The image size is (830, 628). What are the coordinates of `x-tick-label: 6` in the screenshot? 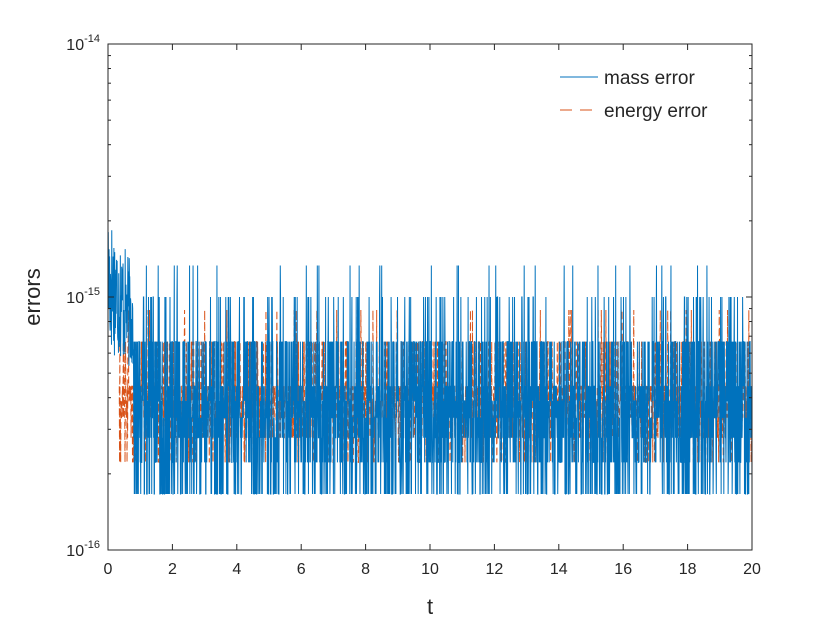 It's located at (301, 569).